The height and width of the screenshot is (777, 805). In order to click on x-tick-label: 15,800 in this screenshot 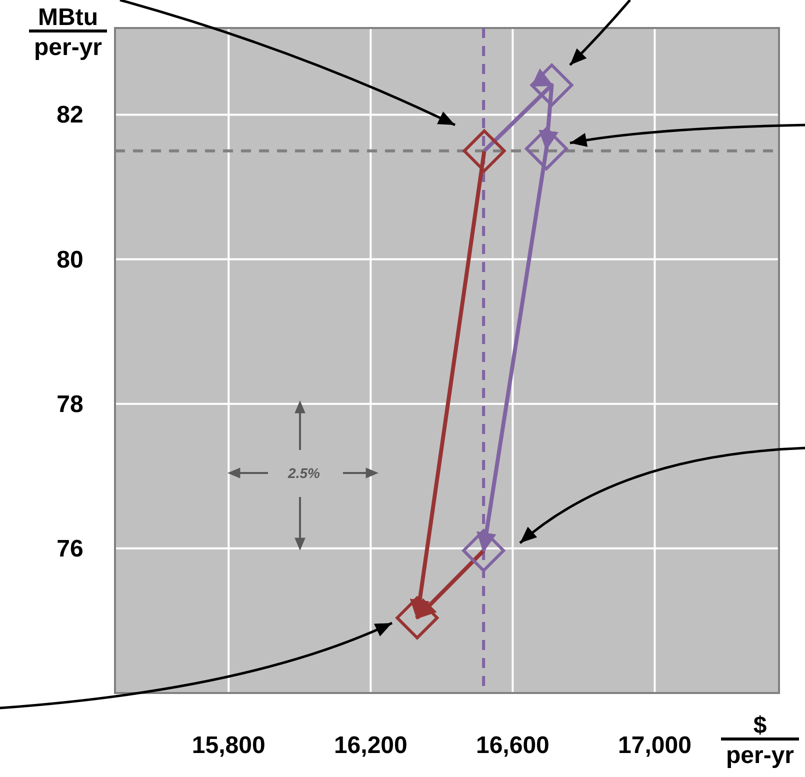, I will do `click(229, 745)`.